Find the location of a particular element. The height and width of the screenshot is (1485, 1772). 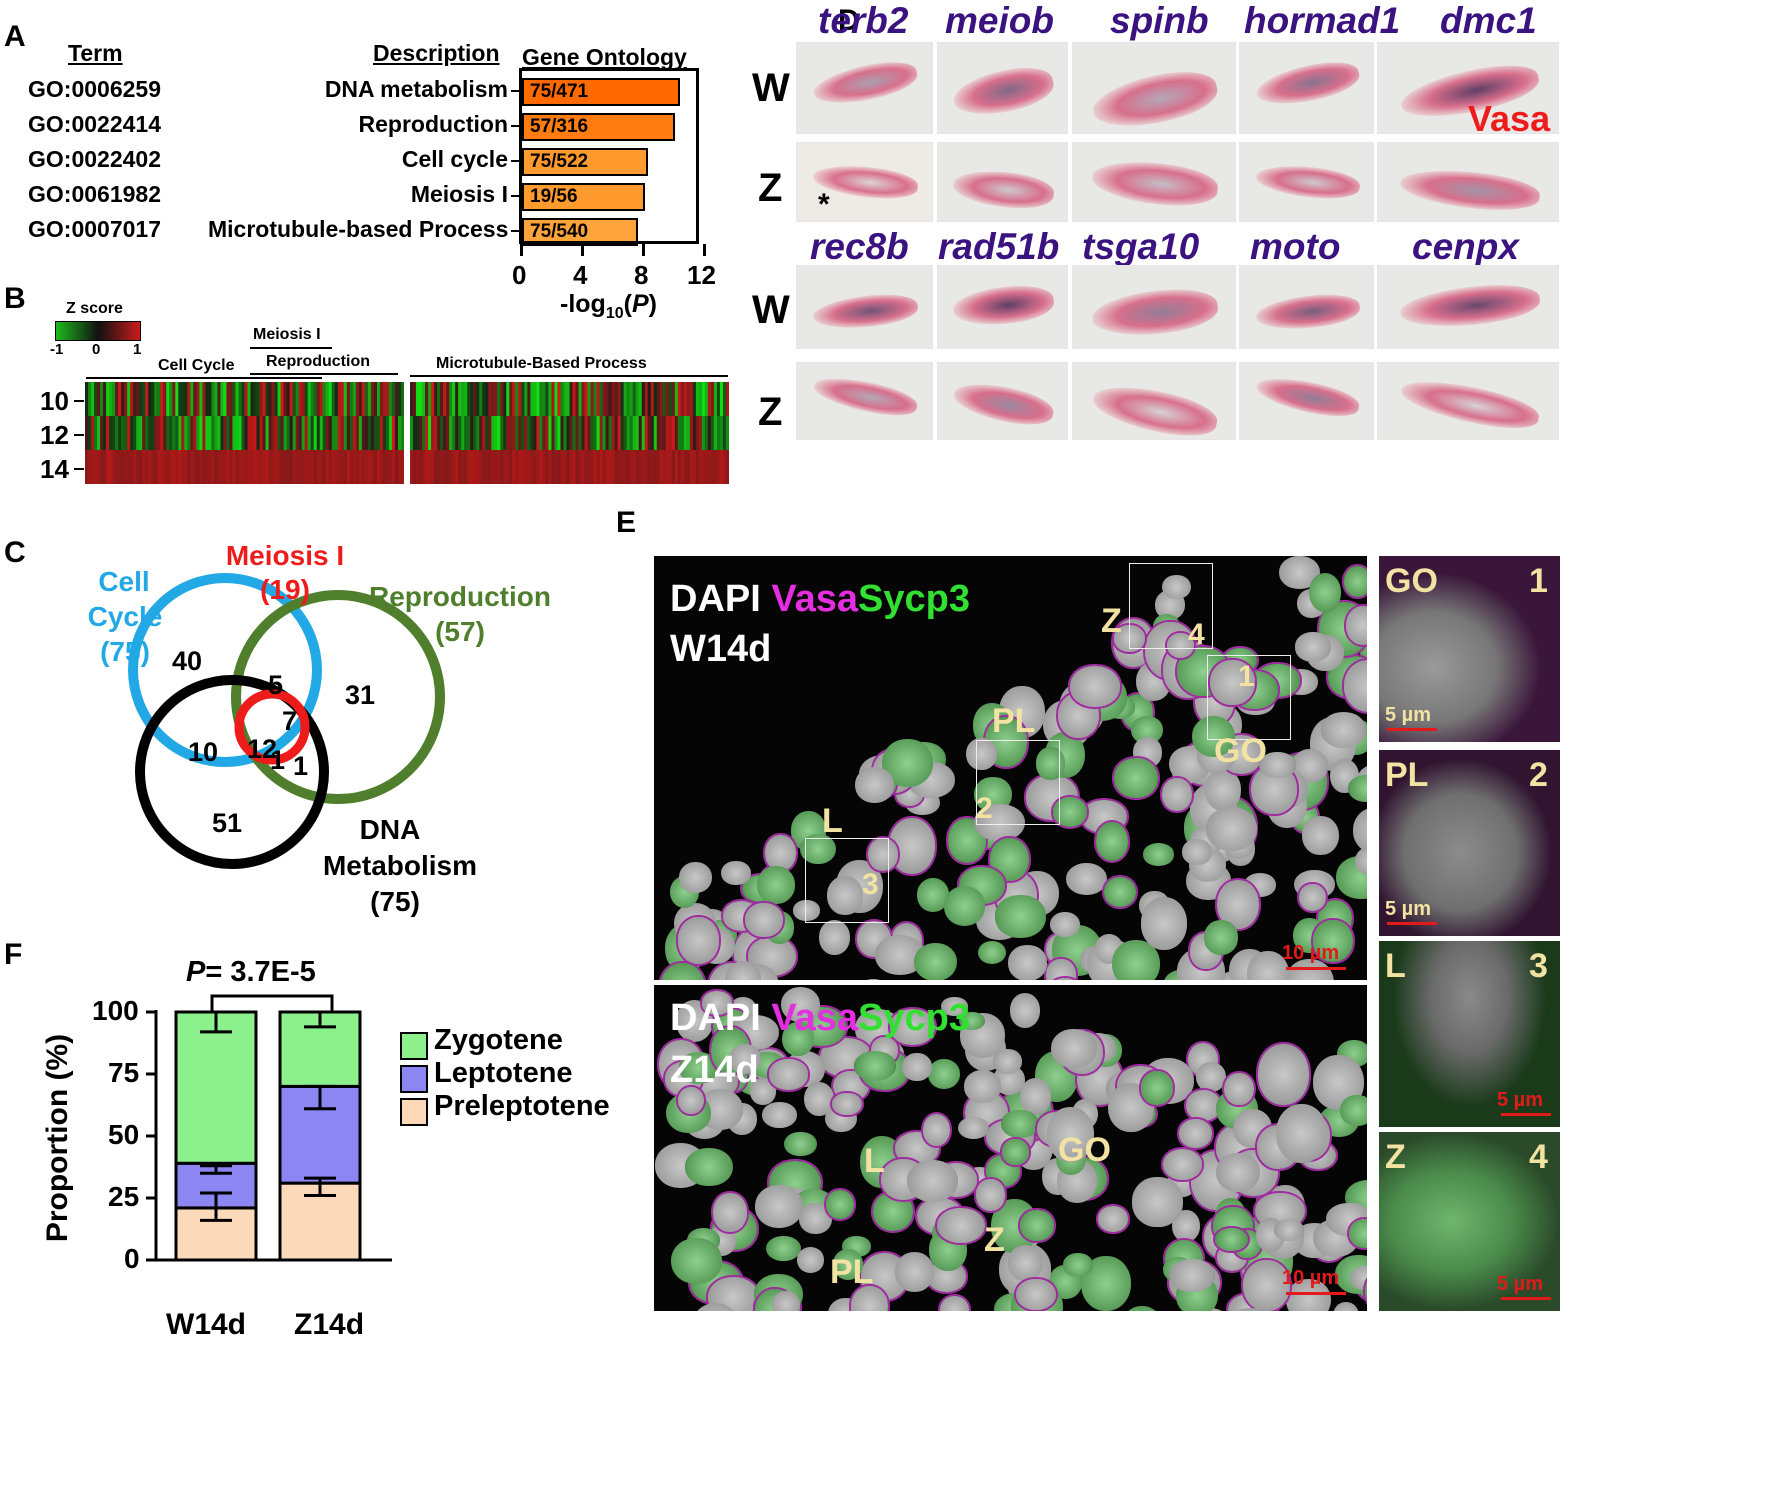

venn-meiosis-l2: (19) is located at coordinates (285, 589).